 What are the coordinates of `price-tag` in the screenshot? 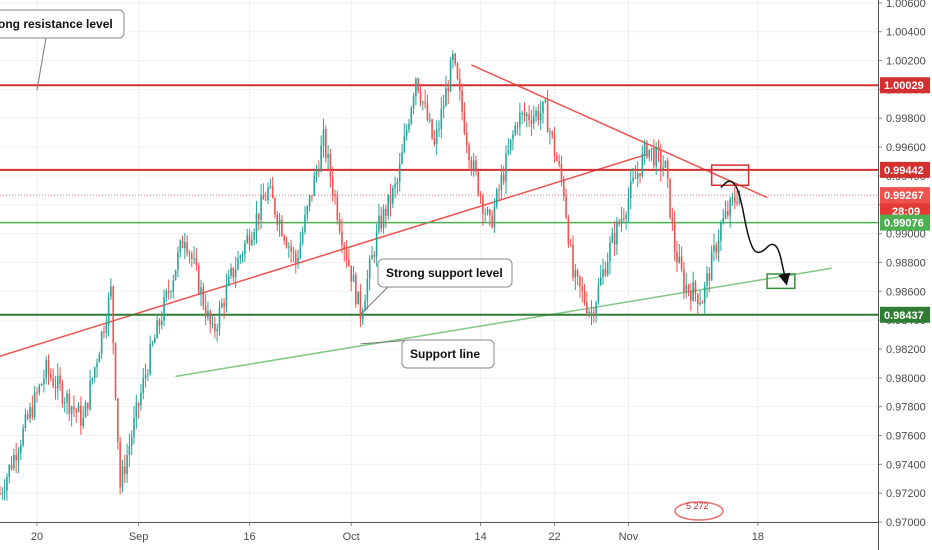 It's located at (905, 169).